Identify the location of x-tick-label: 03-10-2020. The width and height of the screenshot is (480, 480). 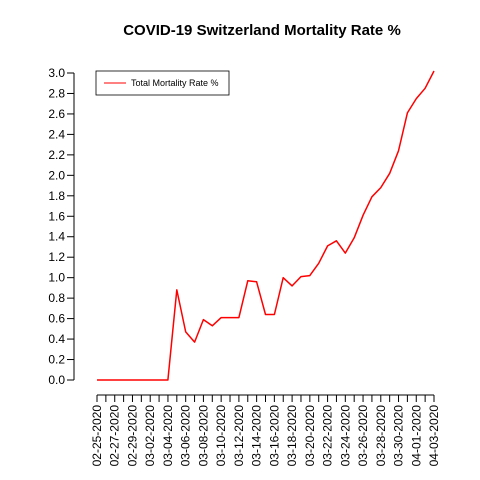
(221, 436).